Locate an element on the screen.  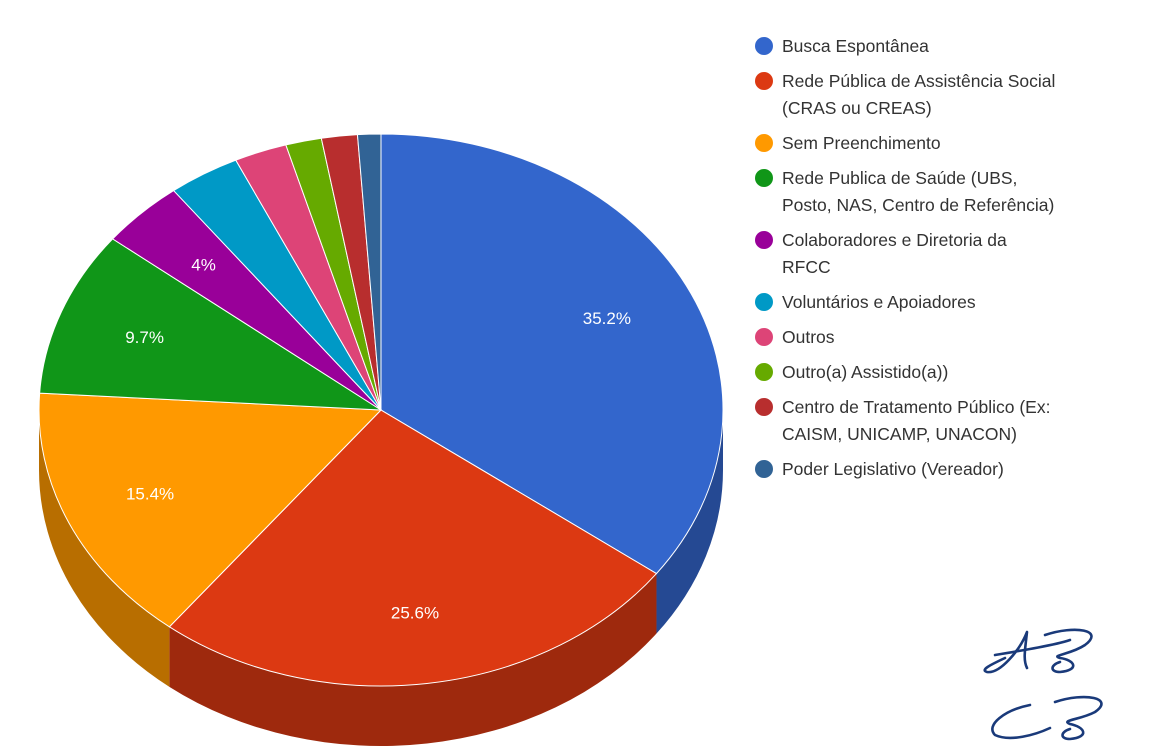
legend-item: Colaboradores e Diretoria da RFCC is located at coordinates (952, 254).